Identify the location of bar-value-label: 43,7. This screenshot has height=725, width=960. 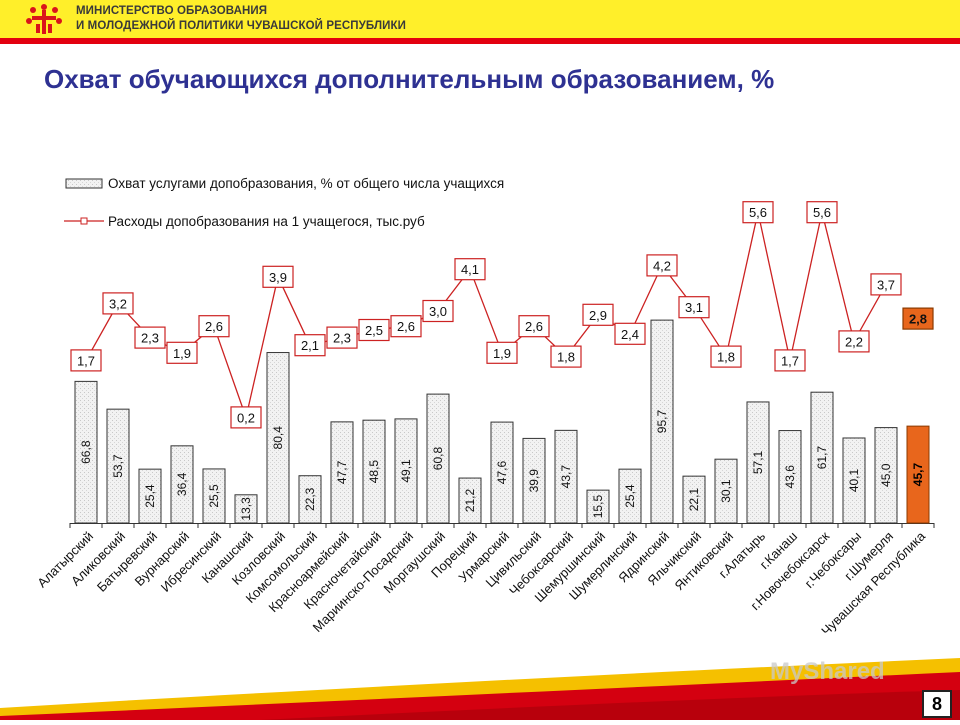
(566, 477).